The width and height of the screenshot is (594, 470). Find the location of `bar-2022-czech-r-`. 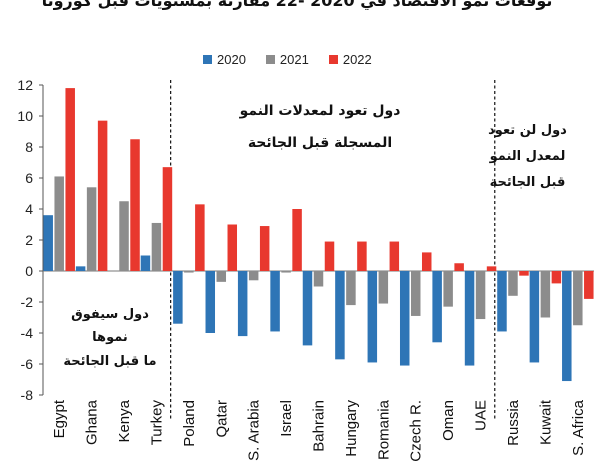

bar-2022-czech-r- is located at coordinates (426, 261).